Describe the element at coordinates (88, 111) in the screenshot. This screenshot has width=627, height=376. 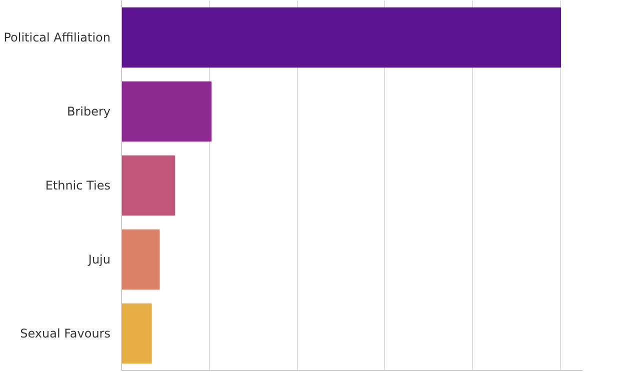
I see `y-tick-label: Bribery` at that location.